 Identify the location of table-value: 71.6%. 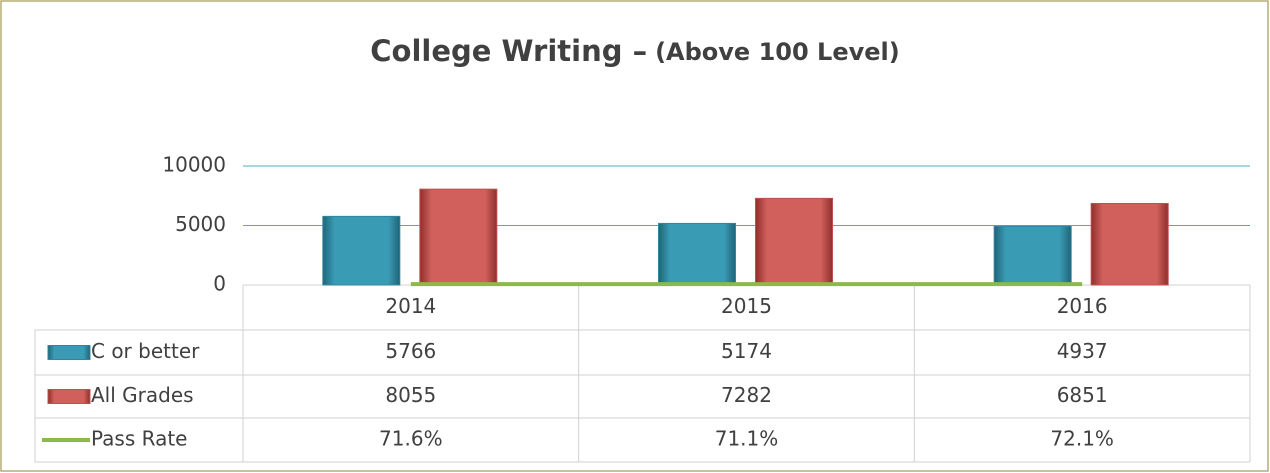
(411, 439).